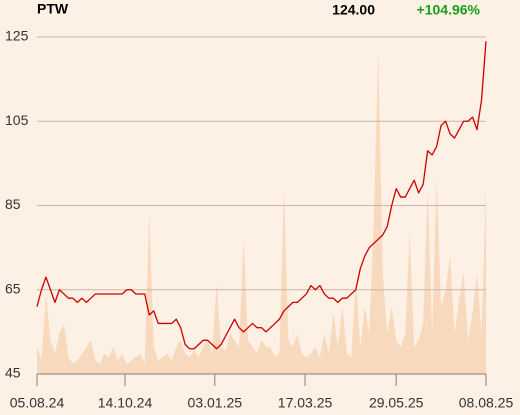 The width and height of the screenshot is (520, 415). I want to click on y-tick-label: 45, so click(13, 373).